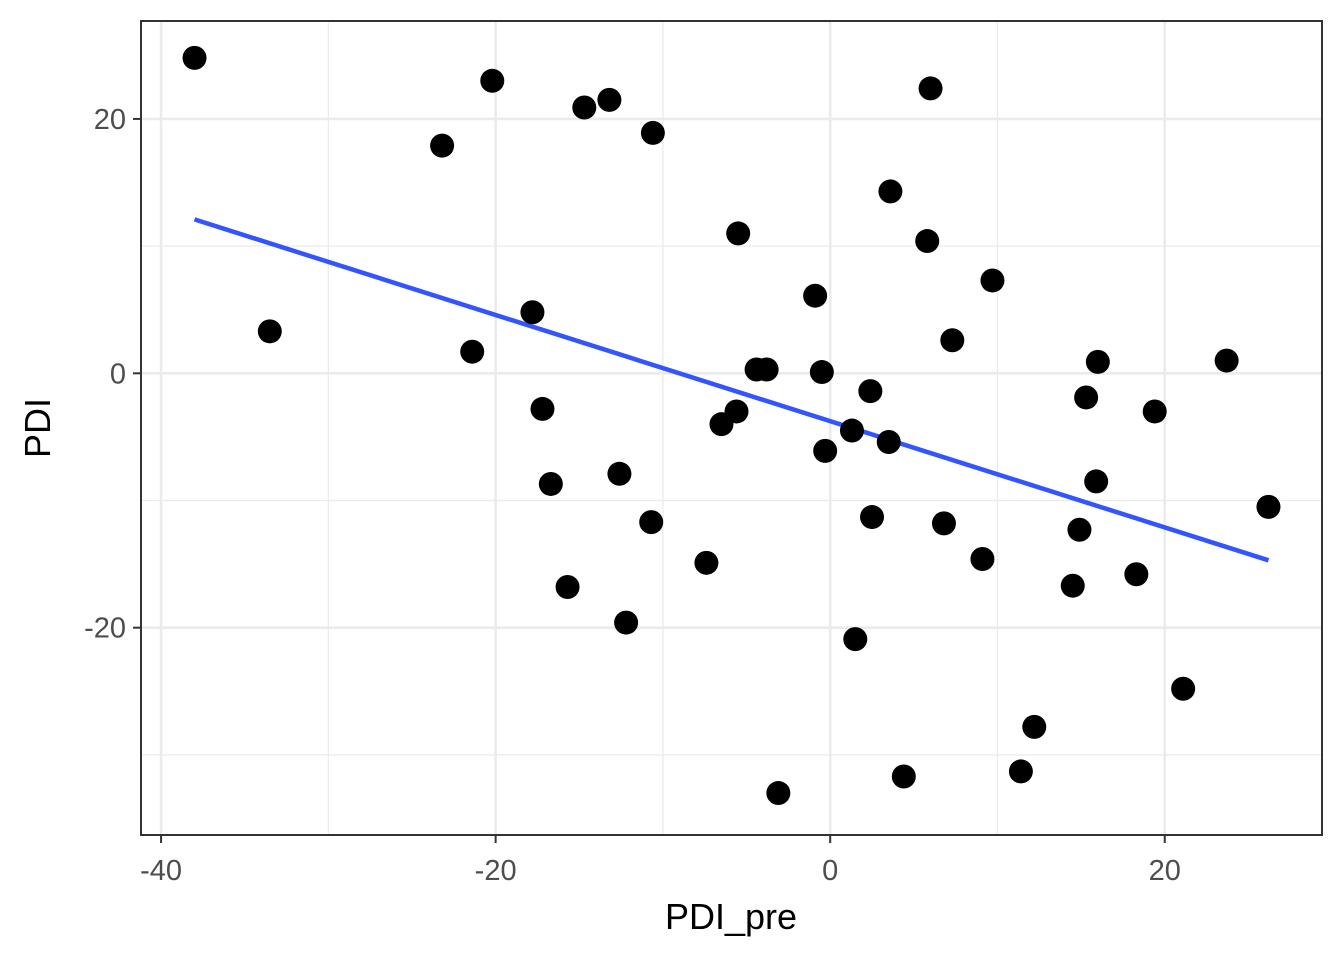  I want to click on y-tick-label-0: -20, so click(105, 629).